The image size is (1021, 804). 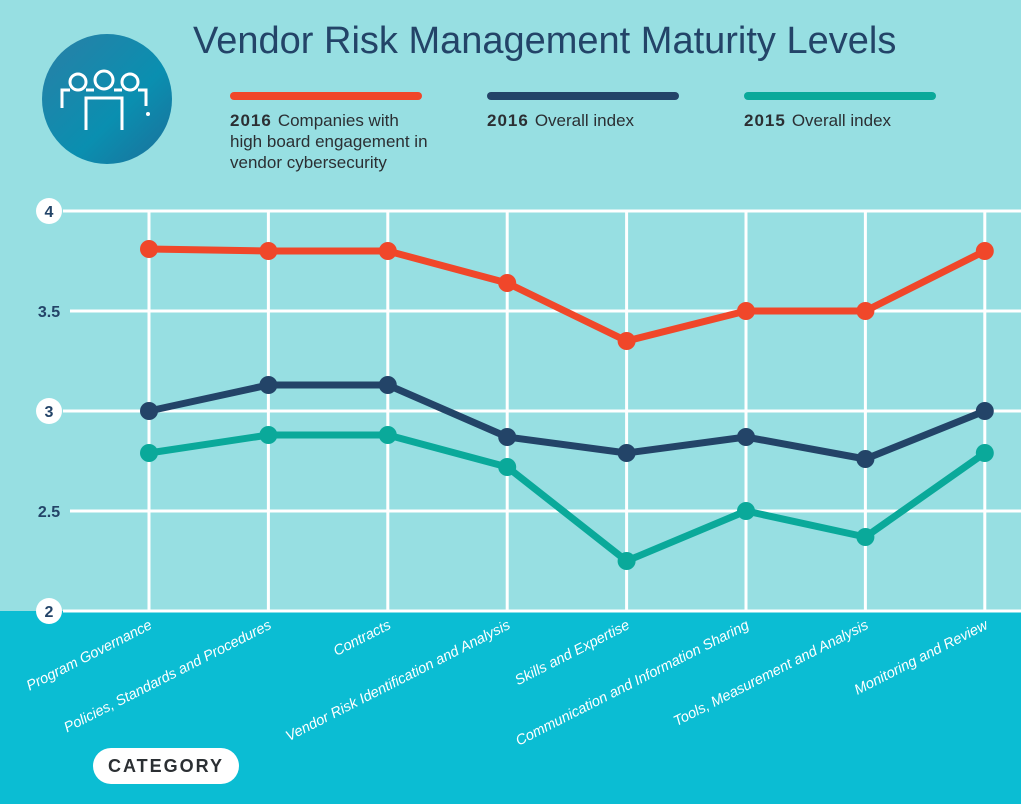 I want to click on legend-label: Companies with, so click(x=338, y=120).